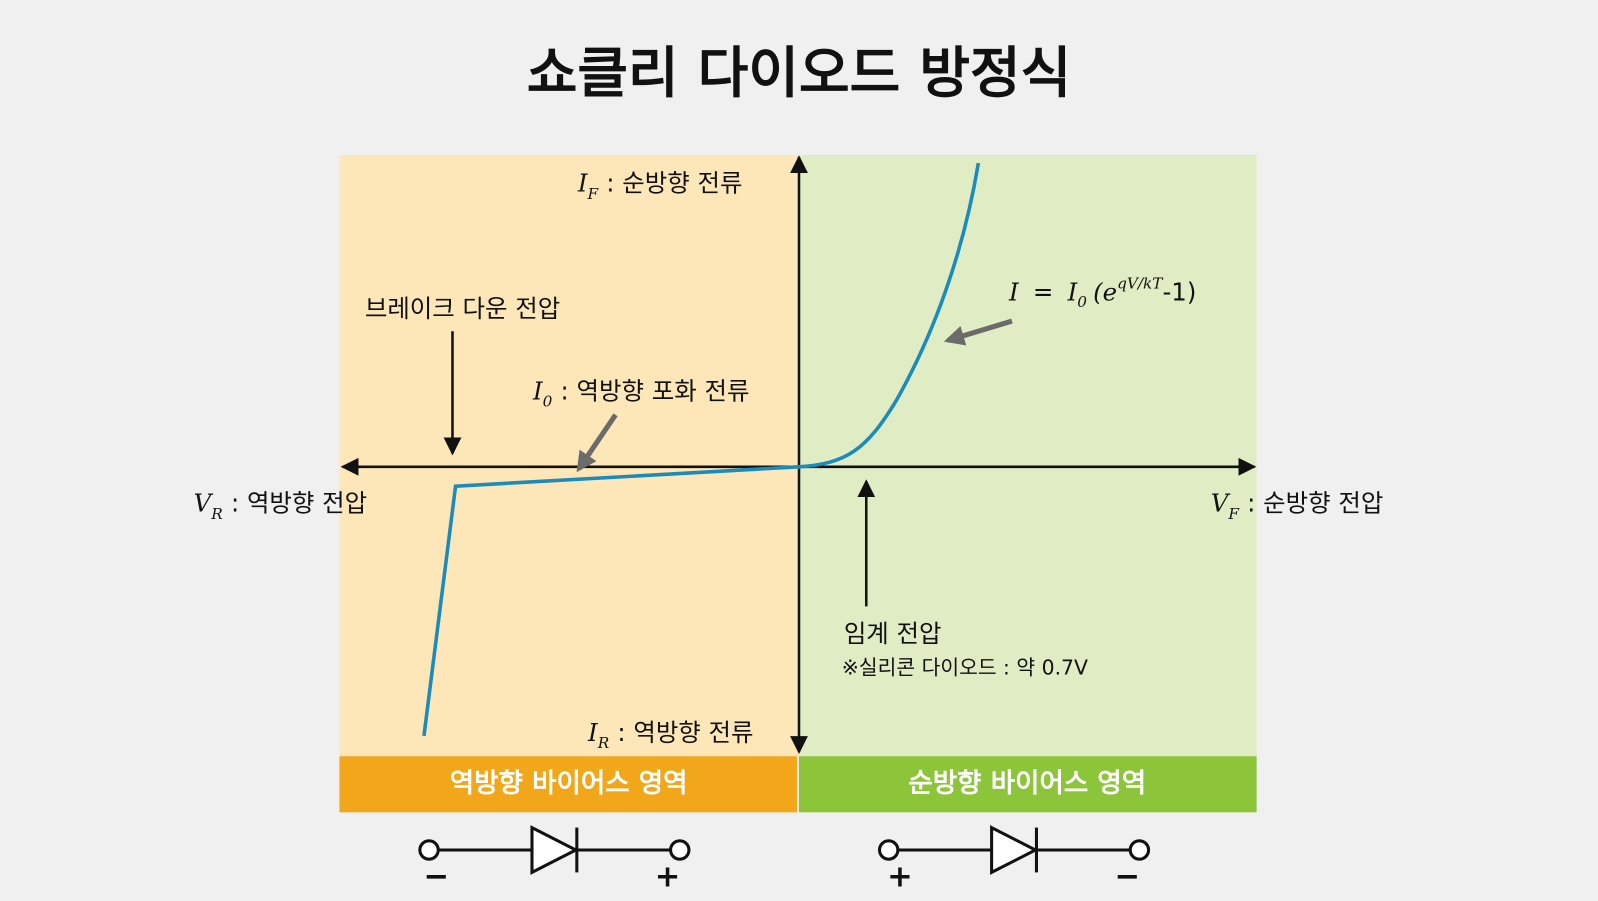  I want to click on text: : 역방향 전류, so click(685, 732).